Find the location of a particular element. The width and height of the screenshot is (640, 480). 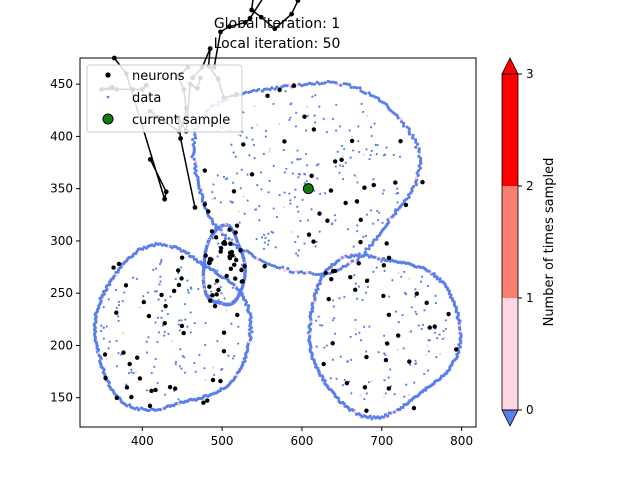

y-tick-label: 250 is located at coordinates (61, 293).